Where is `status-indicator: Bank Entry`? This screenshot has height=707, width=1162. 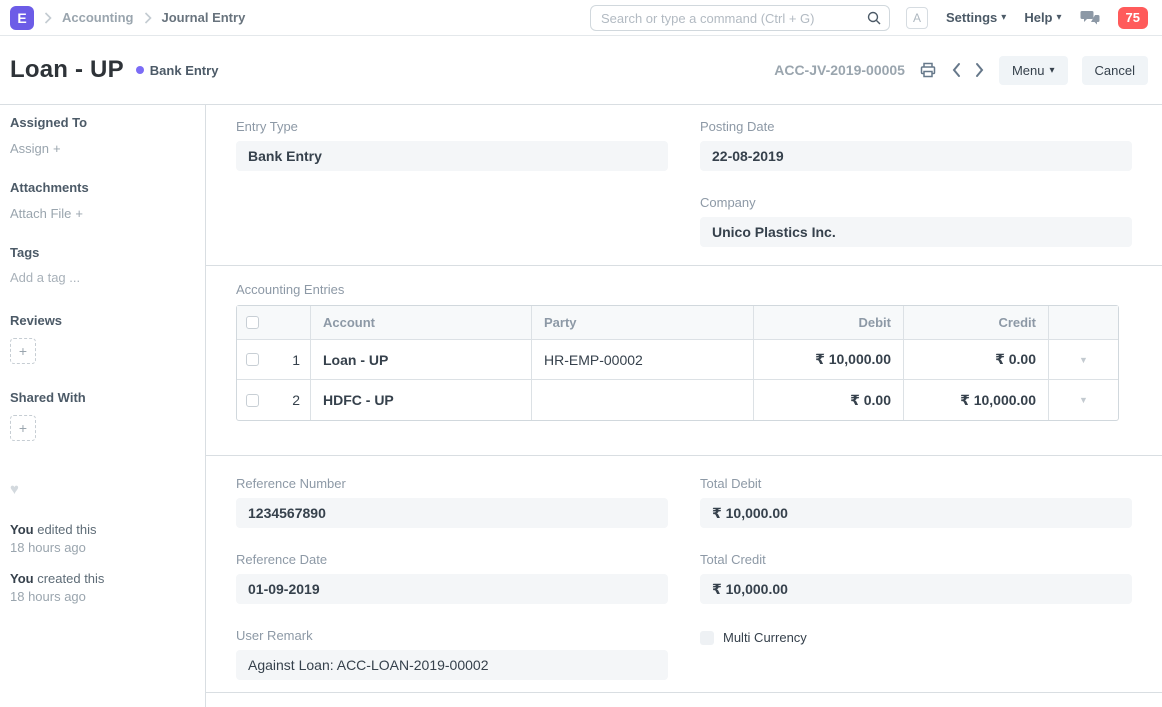
status-indicator: Bank Entry is located at coordinates (177, 70).